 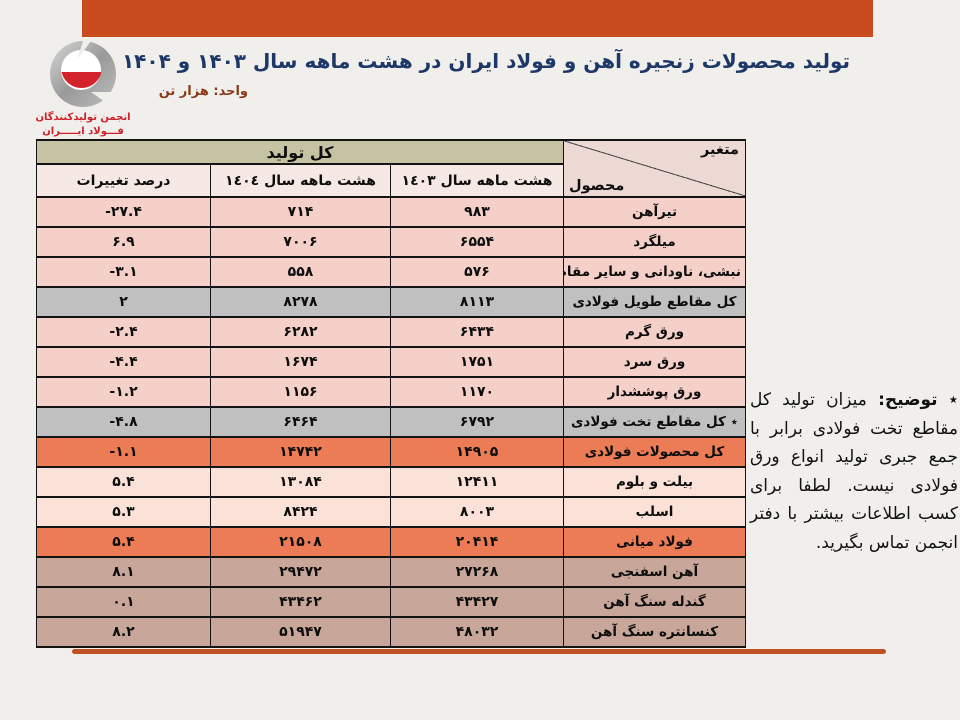 What do you see at coordinates (300, 242) in the screenshot?
I see `value-1404-cell: ۷۰۰۶` at bounding box center [300, 242].